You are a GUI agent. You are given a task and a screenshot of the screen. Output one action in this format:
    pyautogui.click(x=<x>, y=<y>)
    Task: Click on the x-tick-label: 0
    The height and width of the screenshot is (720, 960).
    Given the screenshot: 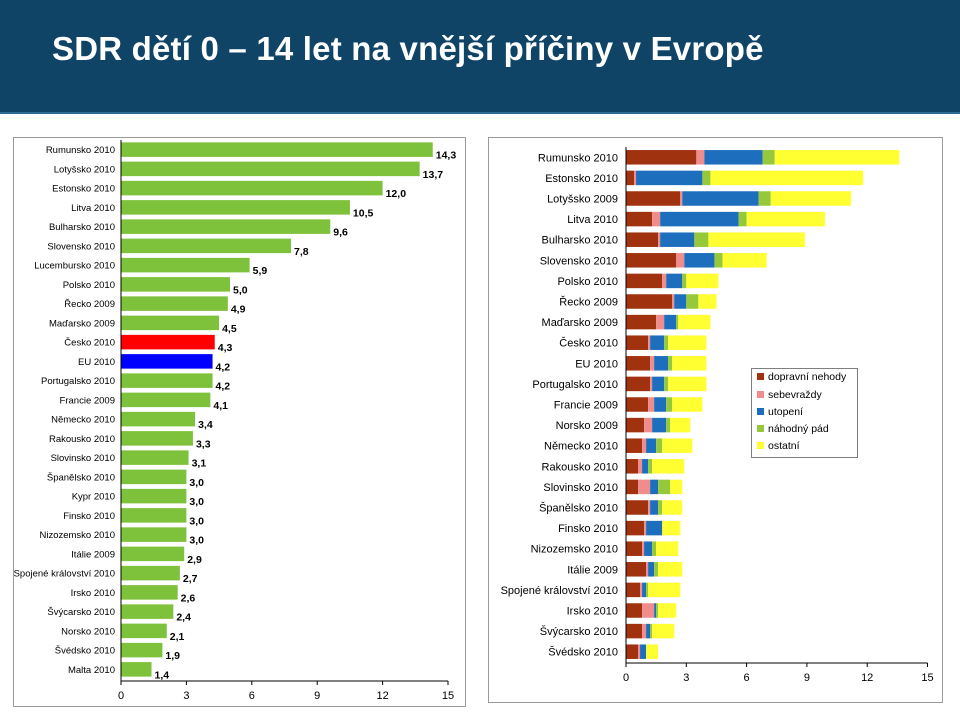 What is the action you would take?
    pyautogui.click(x=626, y=678)
    